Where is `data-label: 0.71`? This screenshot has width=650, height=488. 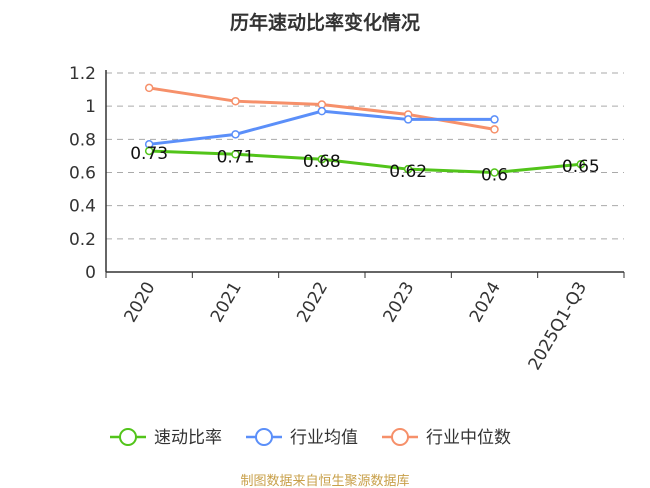 data-label: 0.71 is located at coordinates (236, 157).